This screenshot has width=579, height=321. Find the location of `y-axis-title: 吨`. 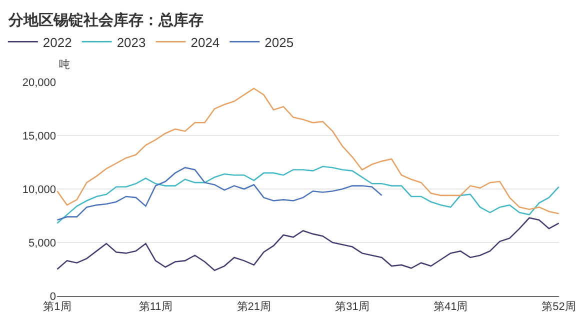

y-axis-title: 吨 is located at coordinates (64, 64).